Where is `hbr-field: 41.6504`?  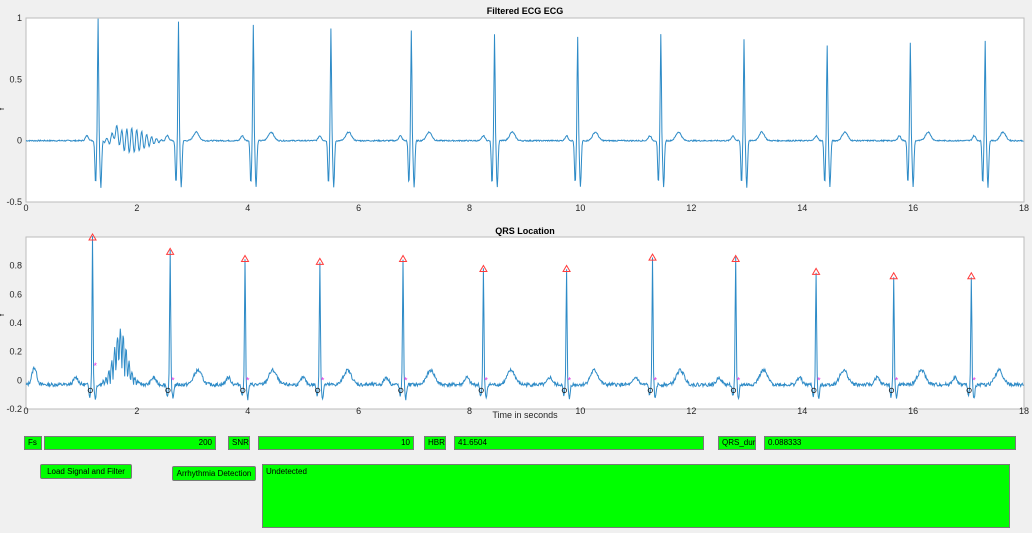 hbr-field: 41.6504 is located at coordinates (579, 443).